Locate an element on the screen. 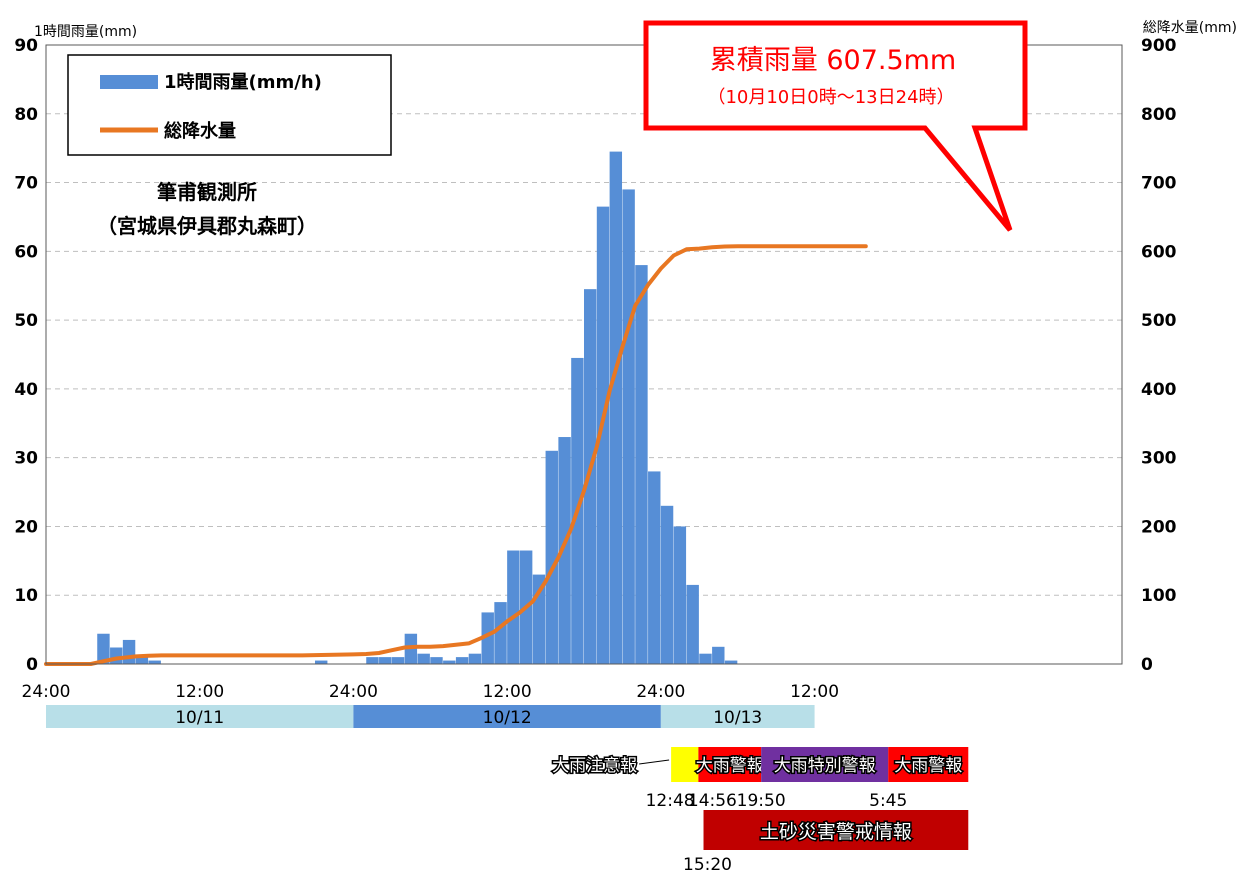 The image size is (1243, 878). legend-line-label: 総降水量 is located at coordinates (200, 131).